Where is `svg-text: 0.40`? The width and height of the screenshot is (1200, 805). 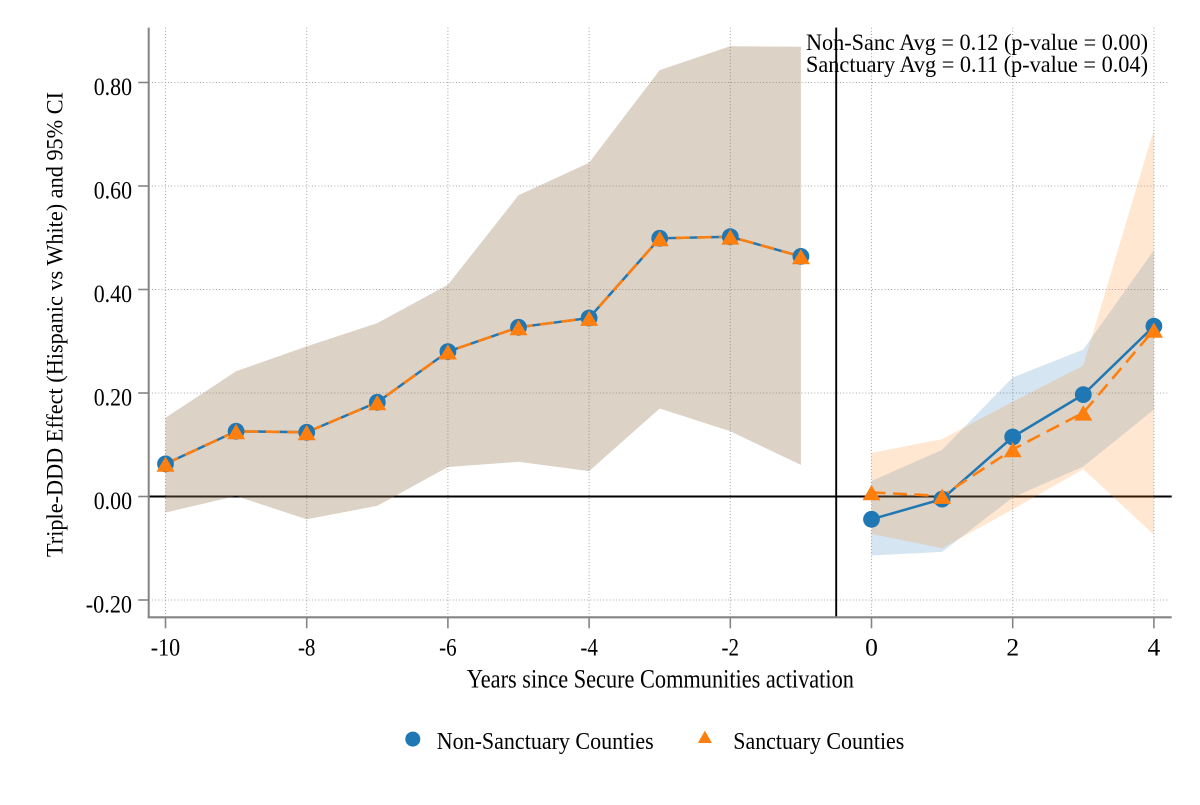
svg-text: 0.40 is located at coordinates (113, 293).